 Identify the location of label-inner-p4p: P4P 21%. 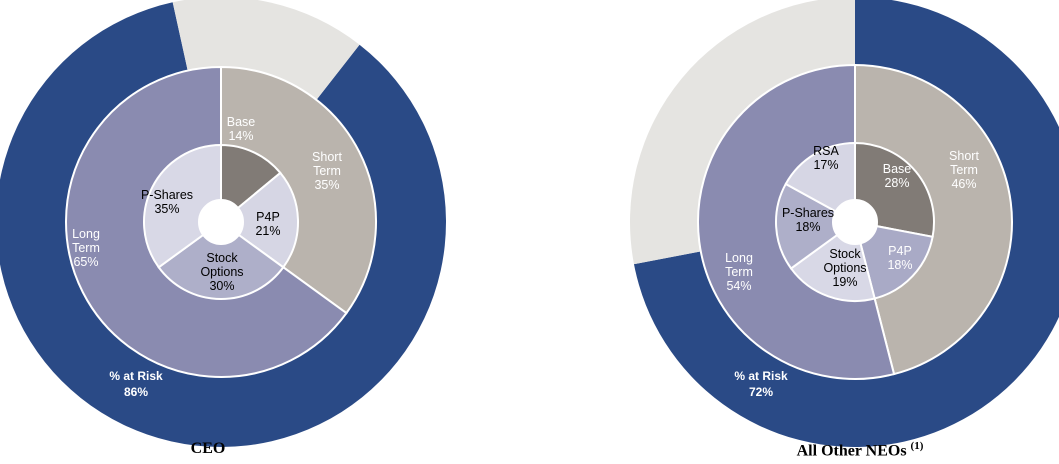
(267, 224).